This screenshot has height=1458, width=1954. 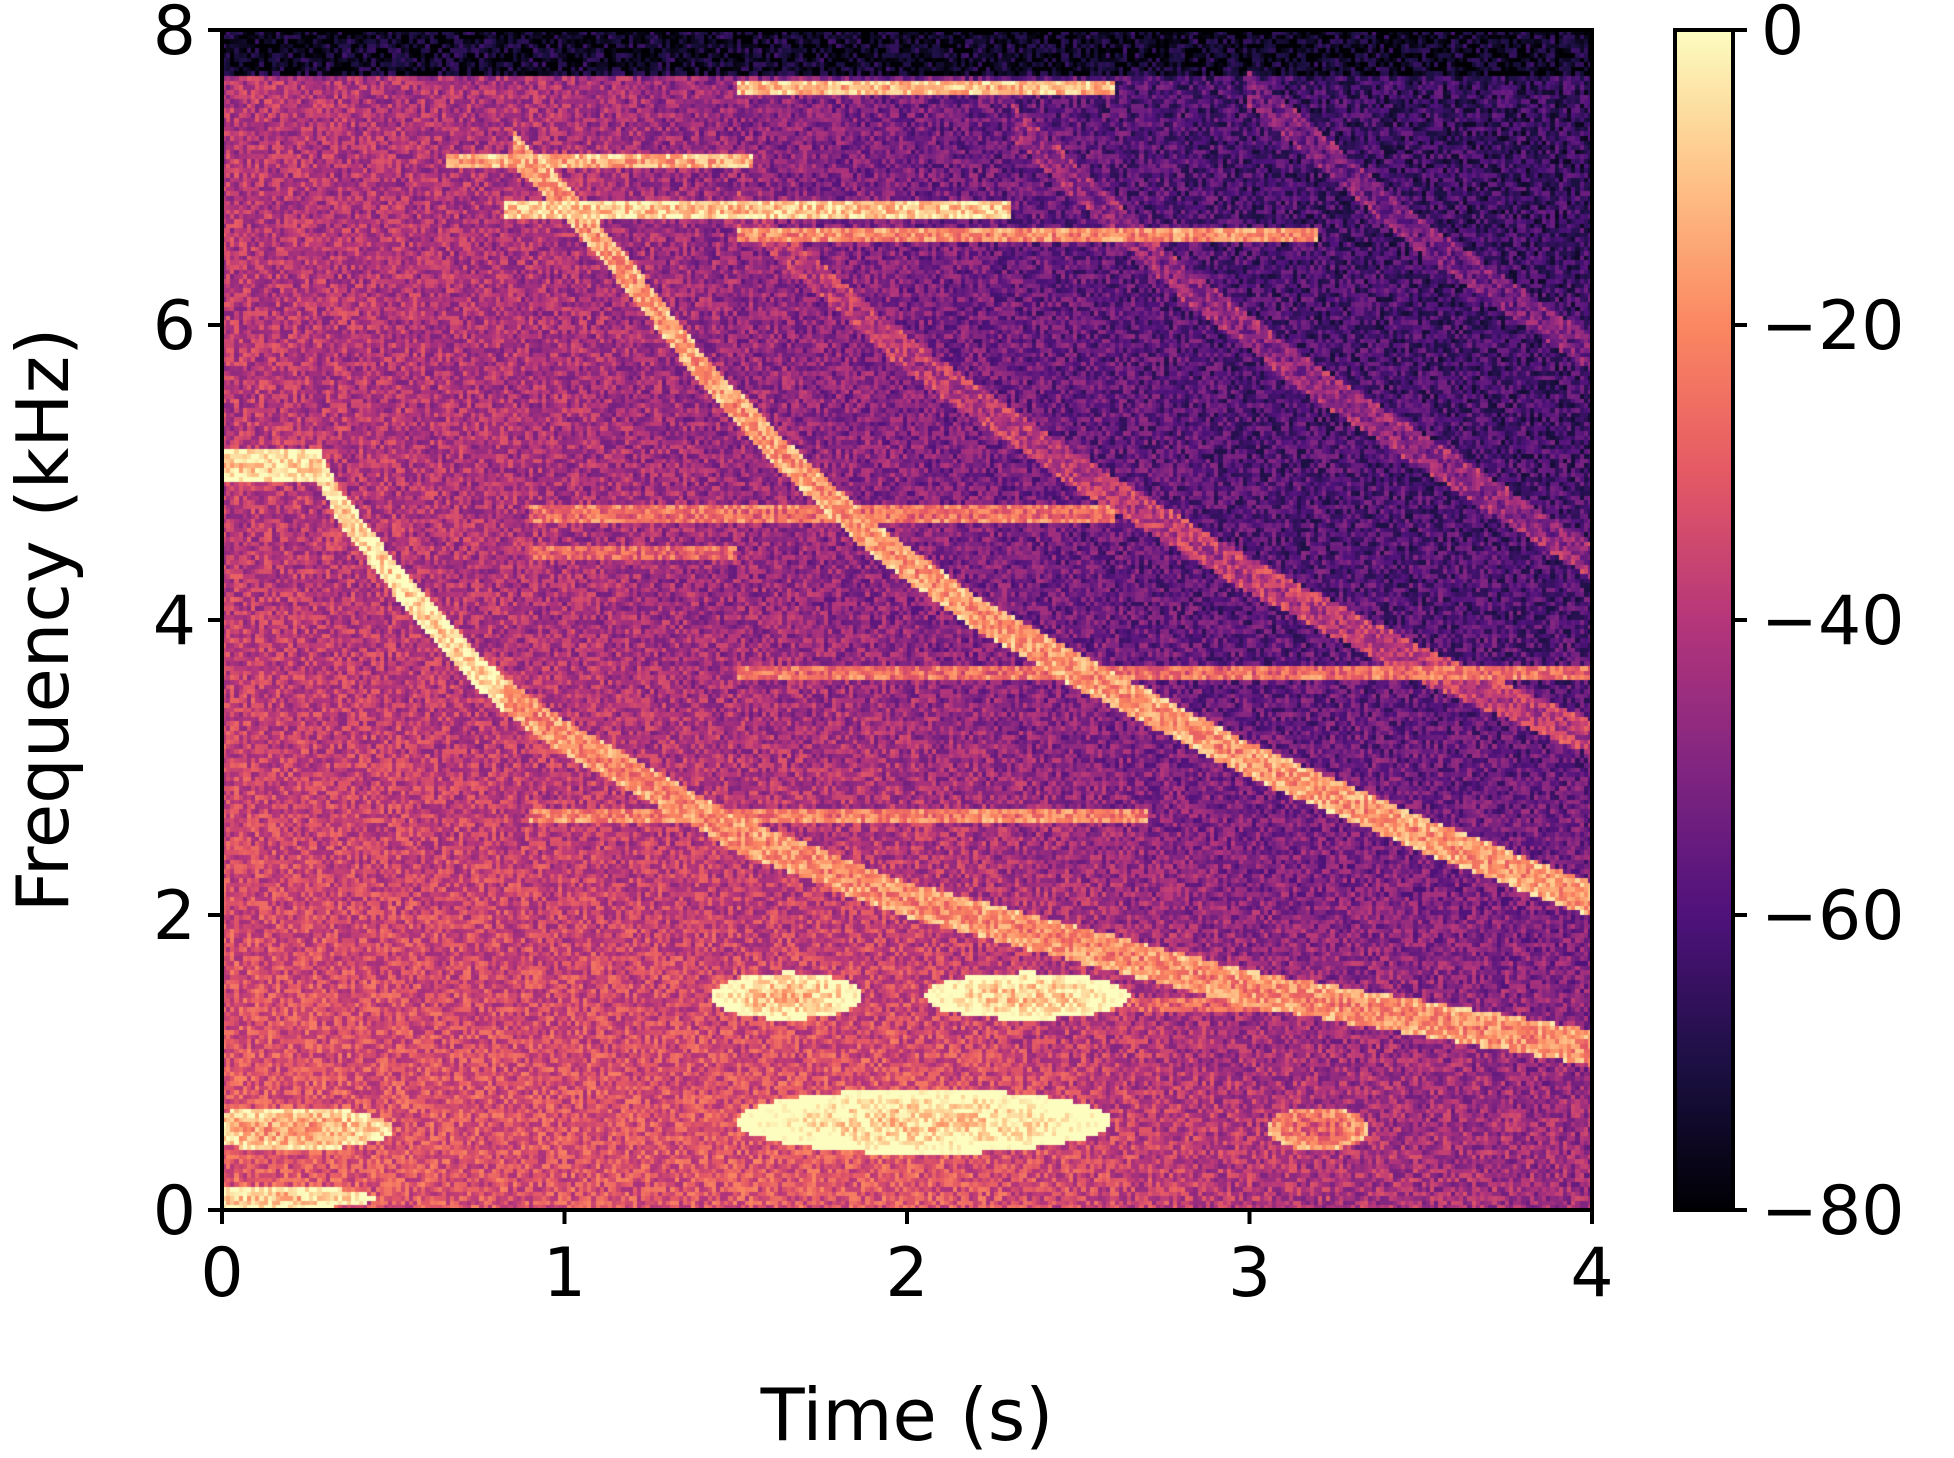 I want to click on x-axis-ticks: 0 1 2 3 4, so click(x=907, y=1261).